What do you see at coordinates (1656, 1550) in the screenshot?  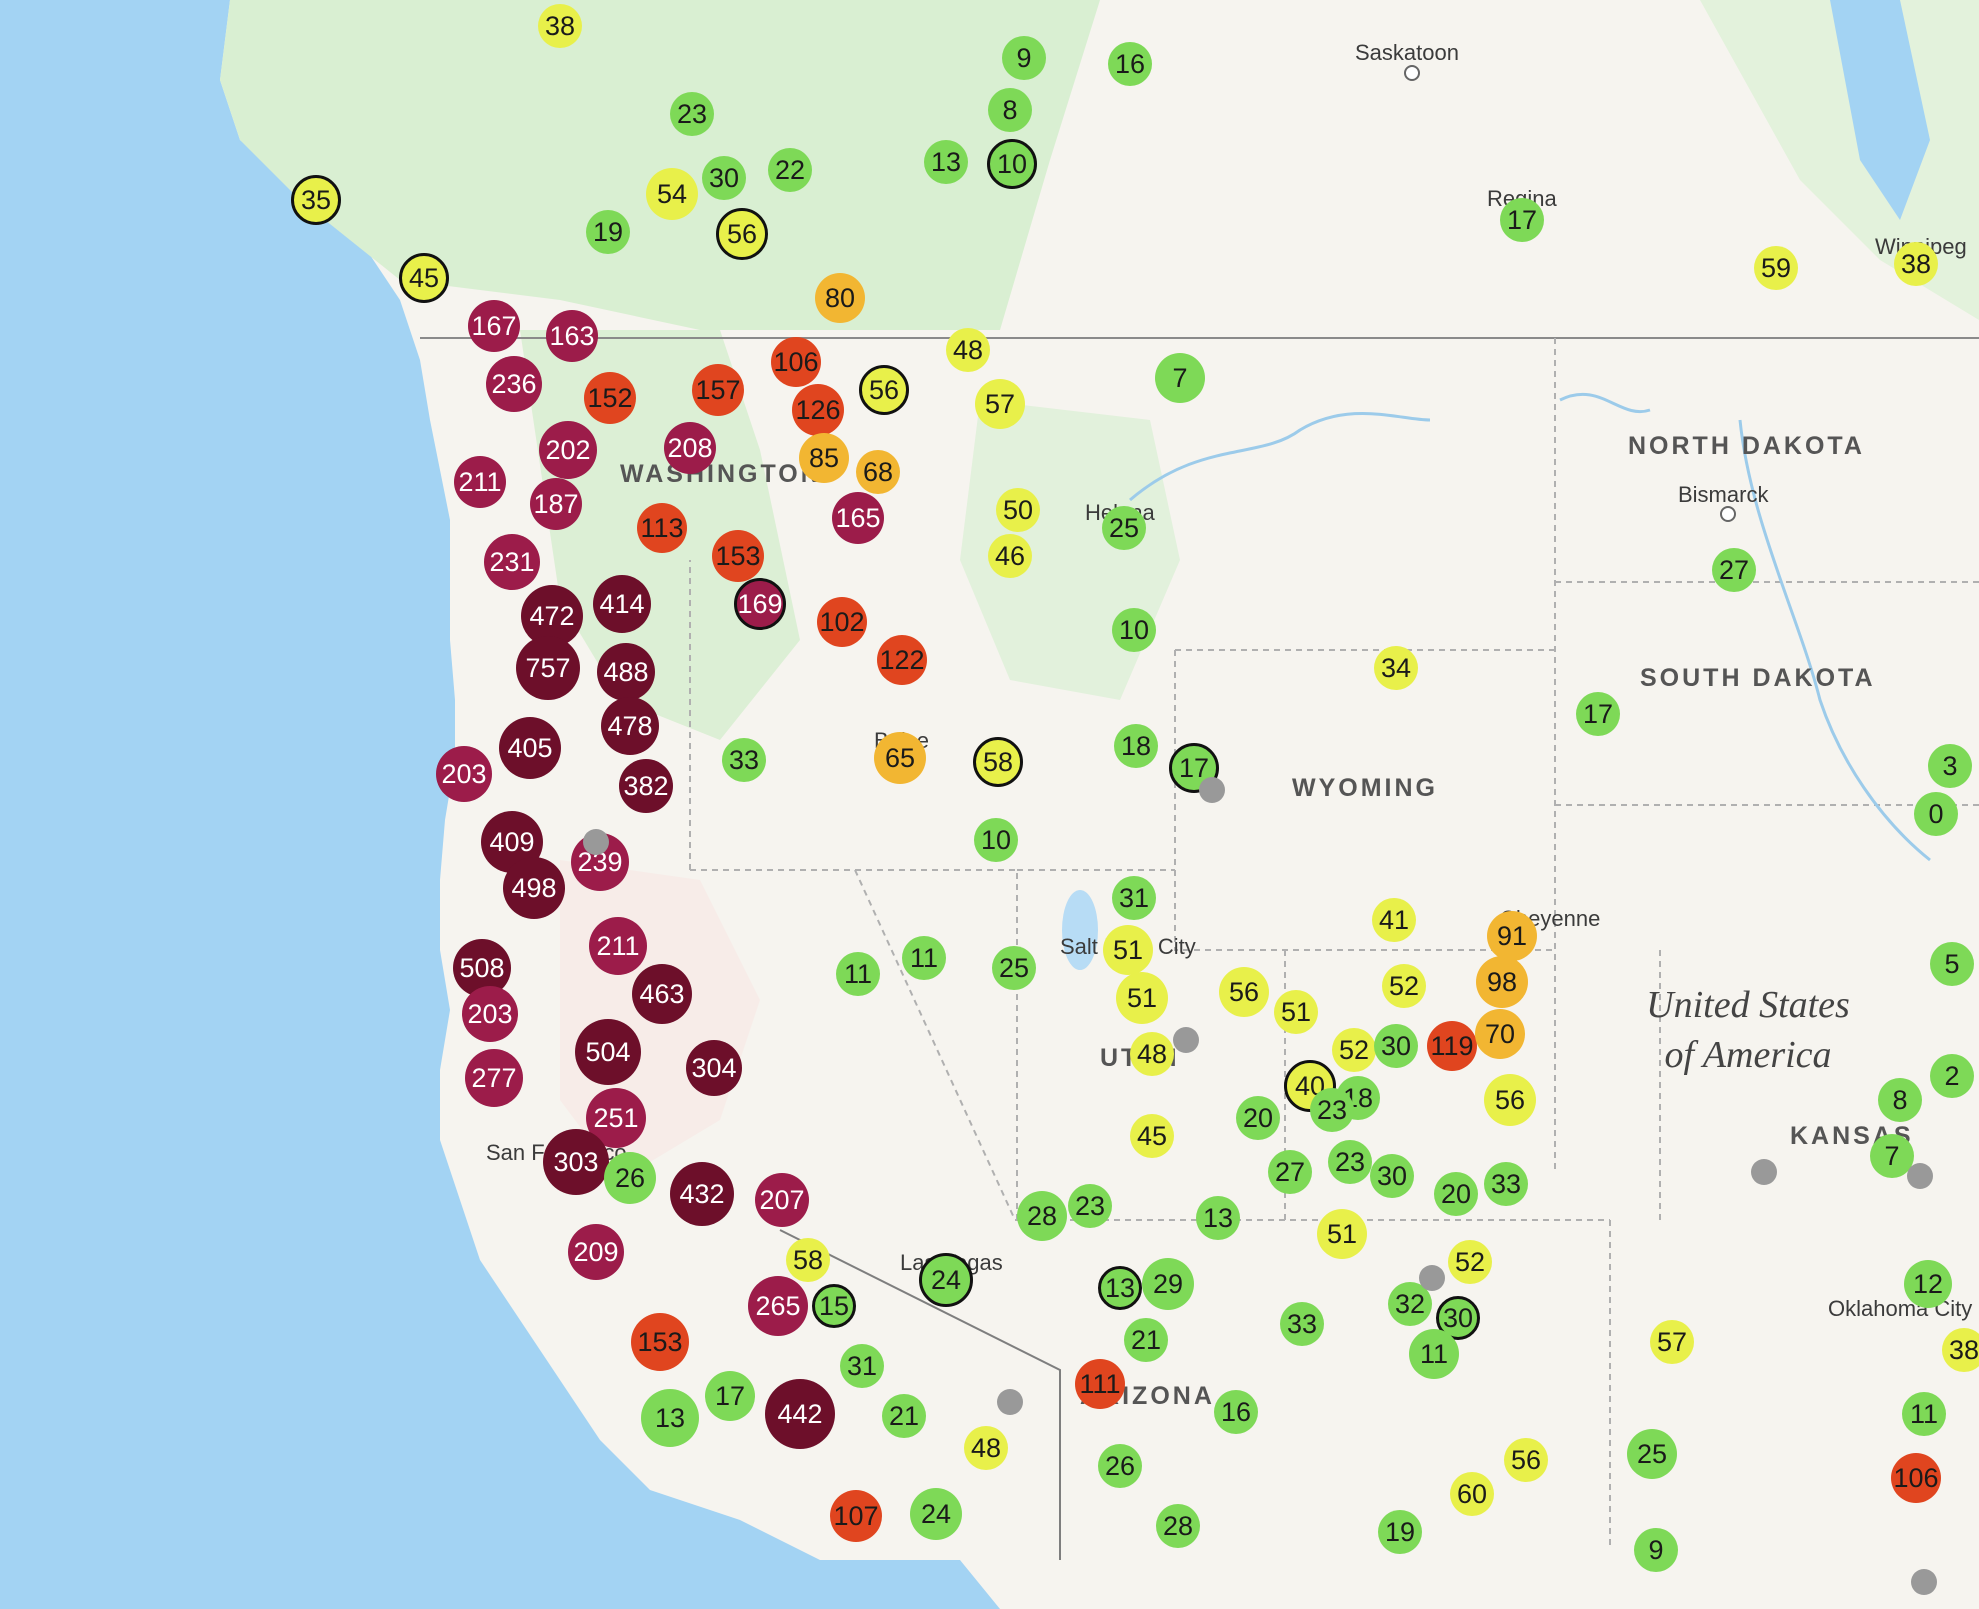 I see `aqi-sensor-marker: 9` at bounding box center [1656, 1550].